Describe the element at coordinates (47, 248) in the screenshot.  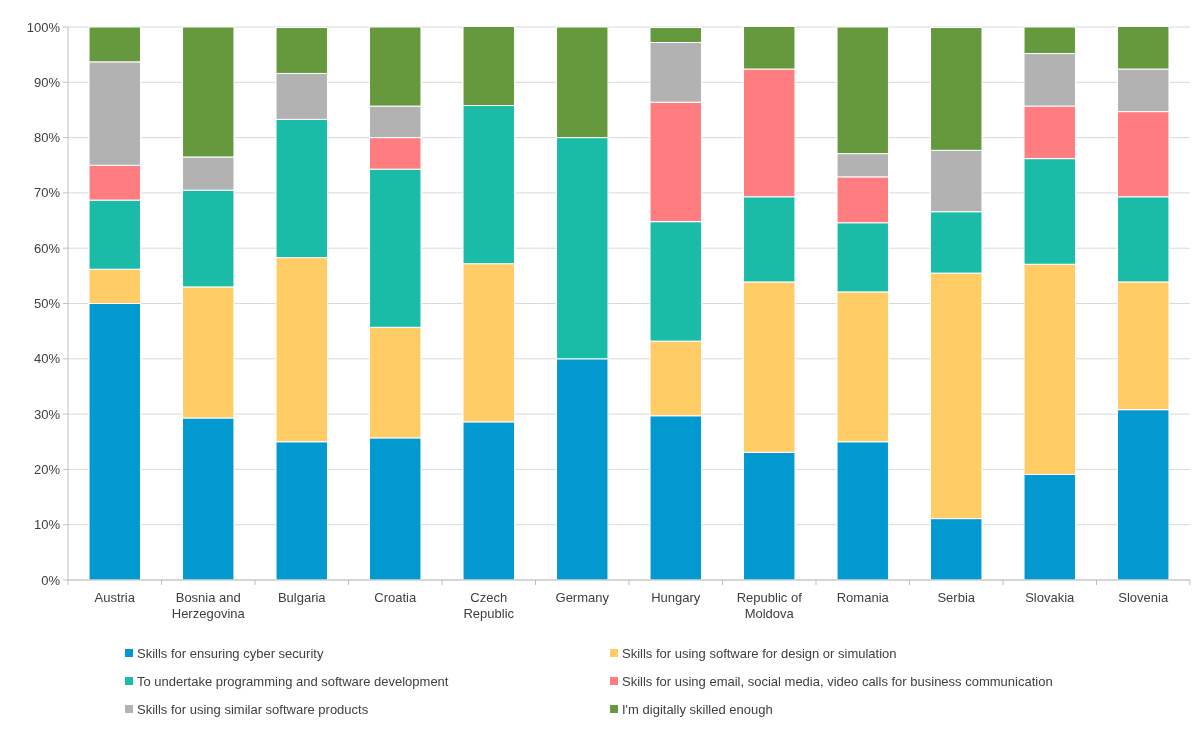
I see `y-tick-label: 60%` at that location.